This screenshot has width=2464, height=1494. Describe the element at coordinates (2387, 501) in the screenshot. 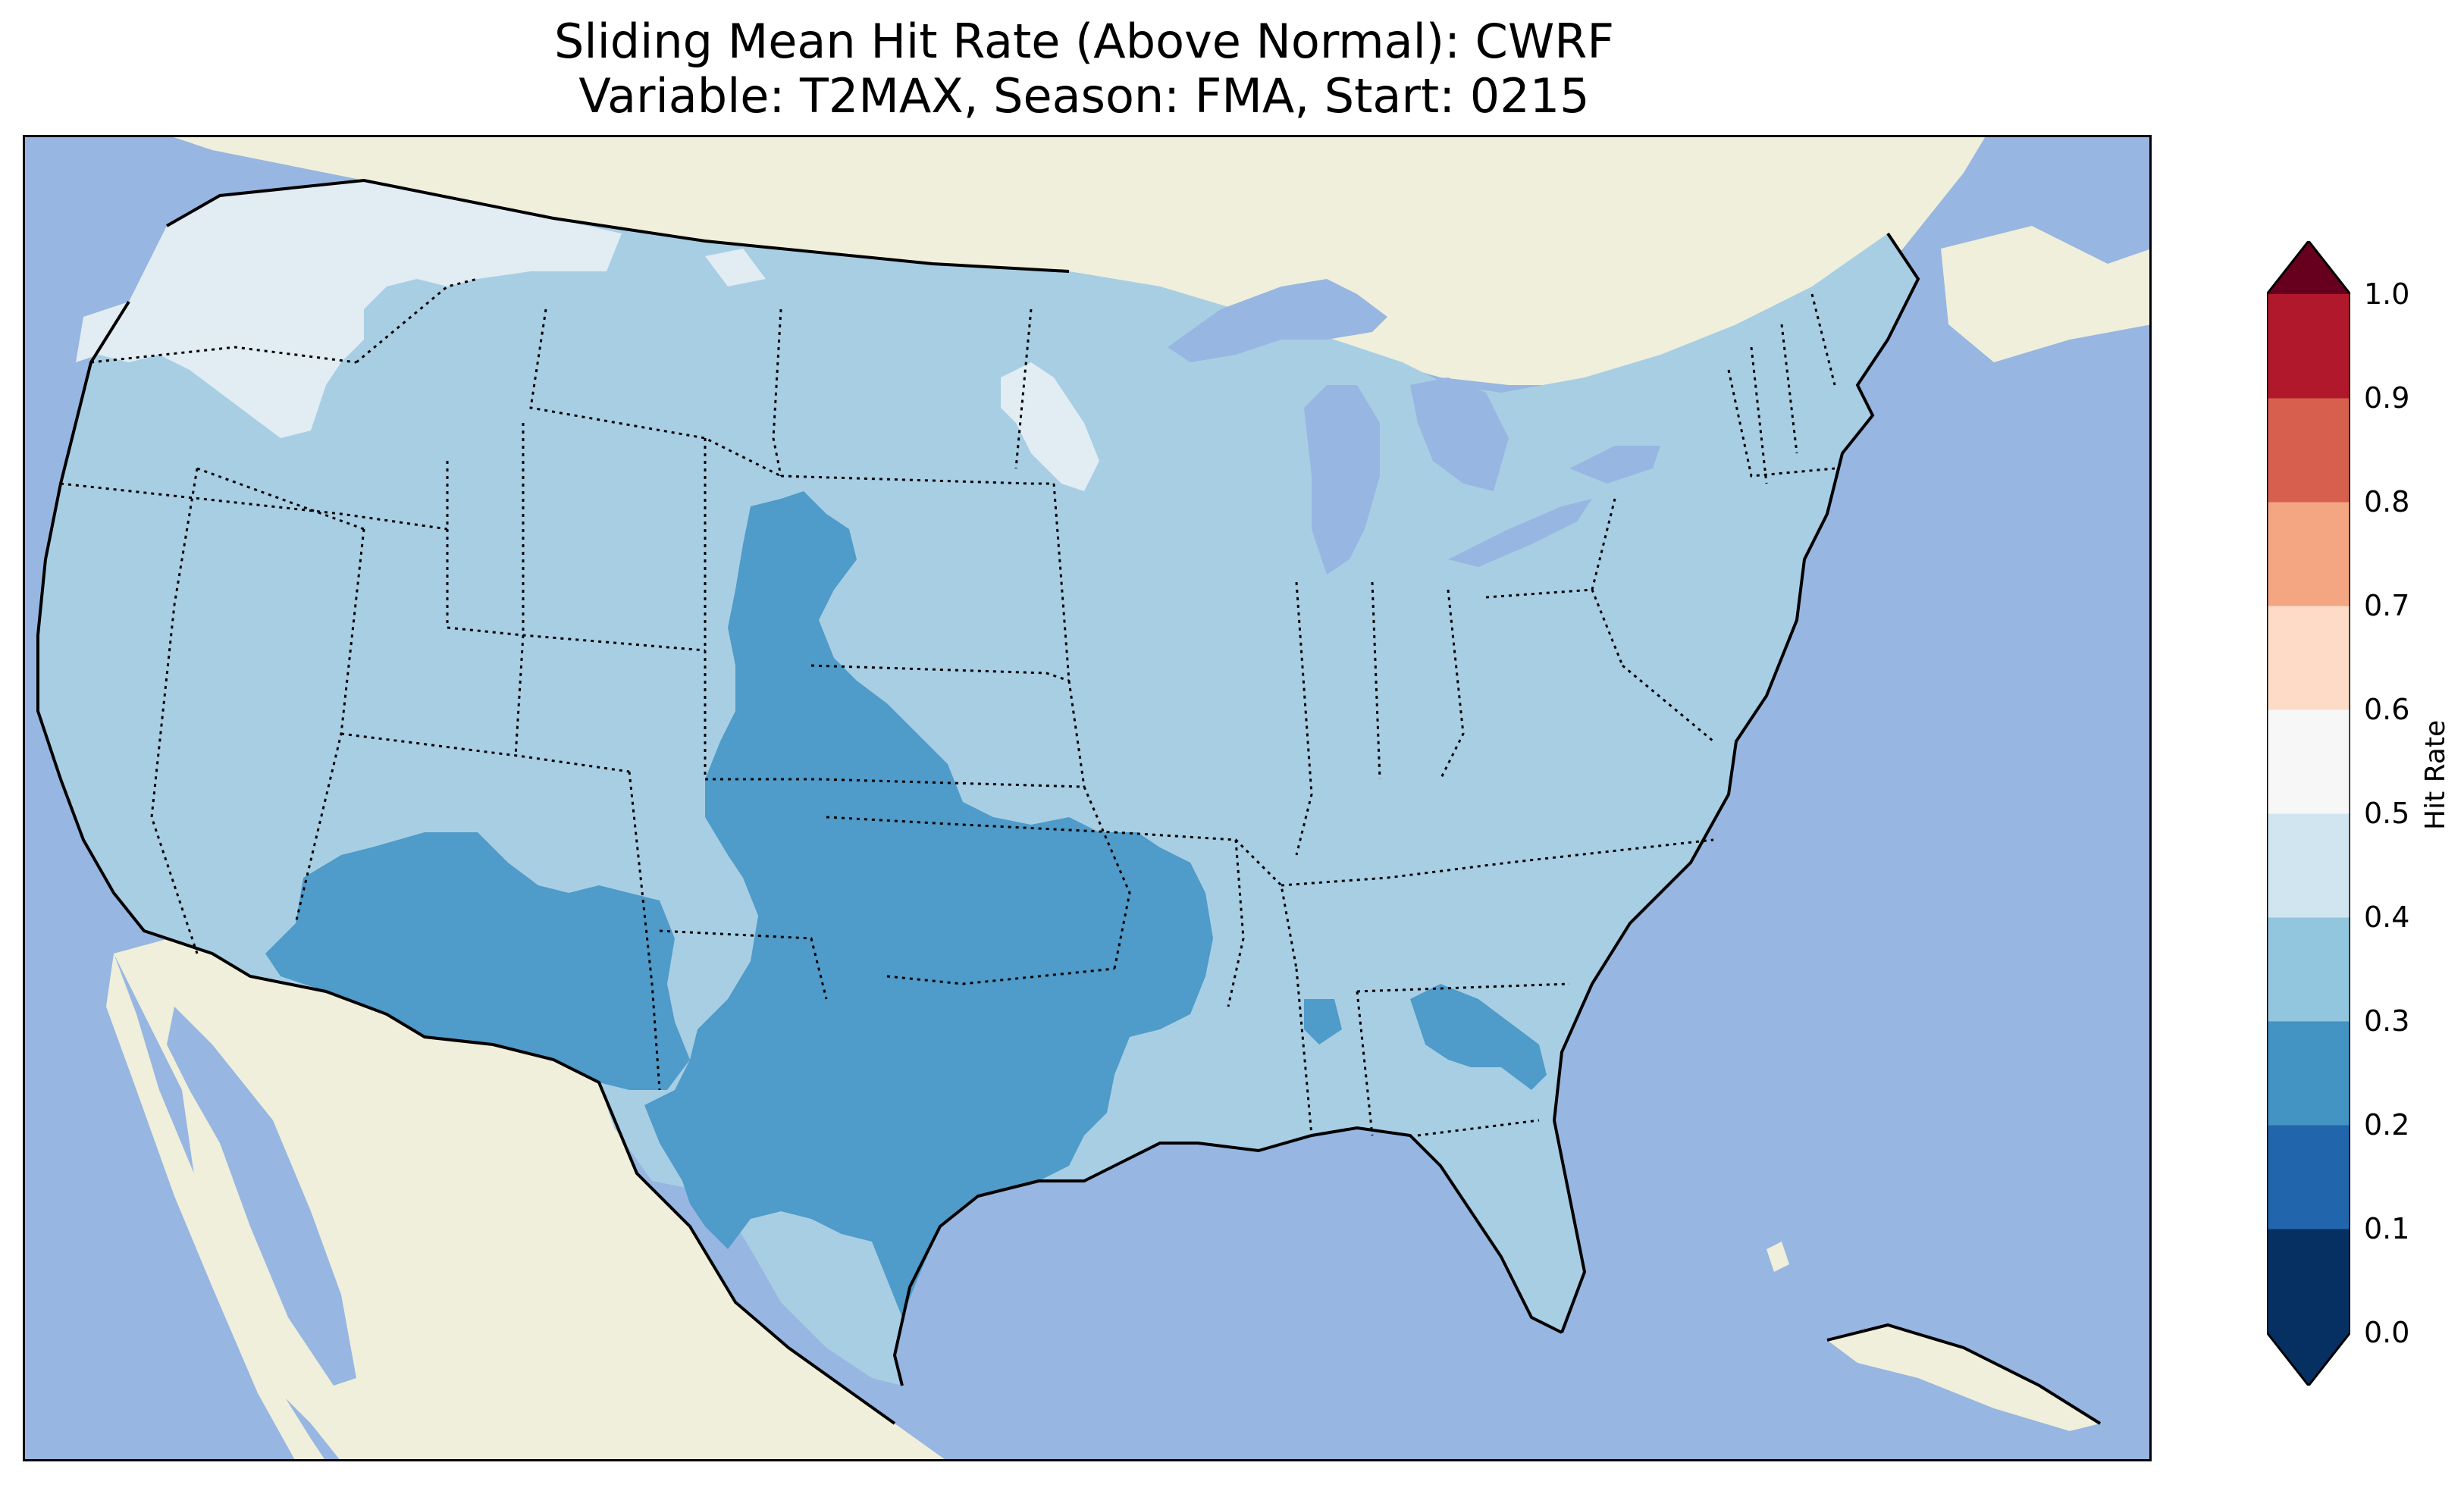

I see `colorbar-tick-label: 0.8` at that location.